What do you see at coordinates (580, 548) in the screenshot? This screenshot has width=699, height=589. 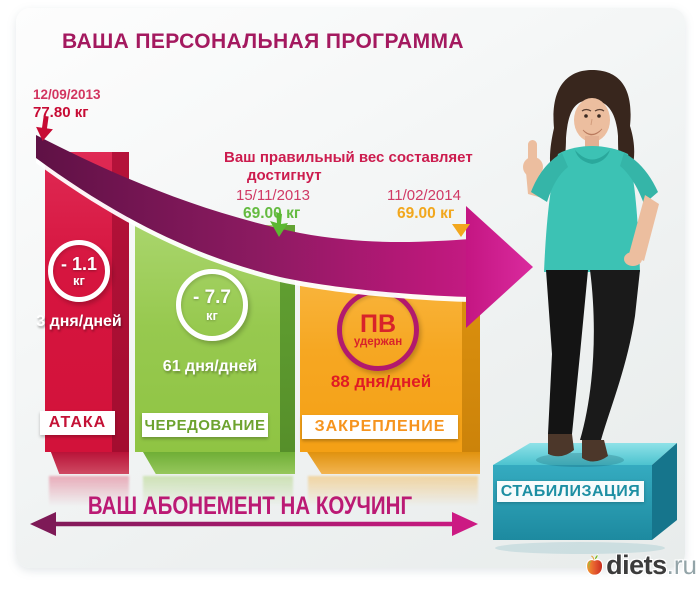 I see `box-reflection` at bounding box center [580, 548].